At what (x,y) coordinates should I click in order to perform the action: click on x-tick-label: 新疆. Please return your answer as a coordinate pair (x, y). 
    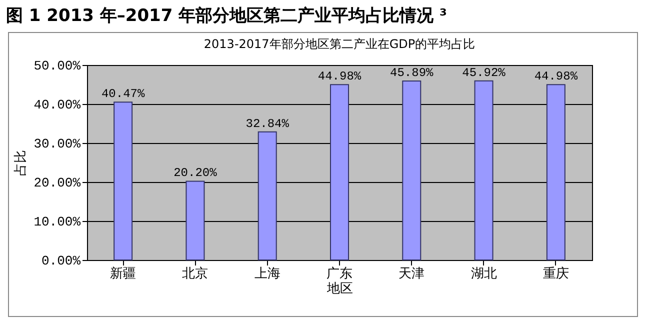
    Looking at the image, I should click on (123, 274).